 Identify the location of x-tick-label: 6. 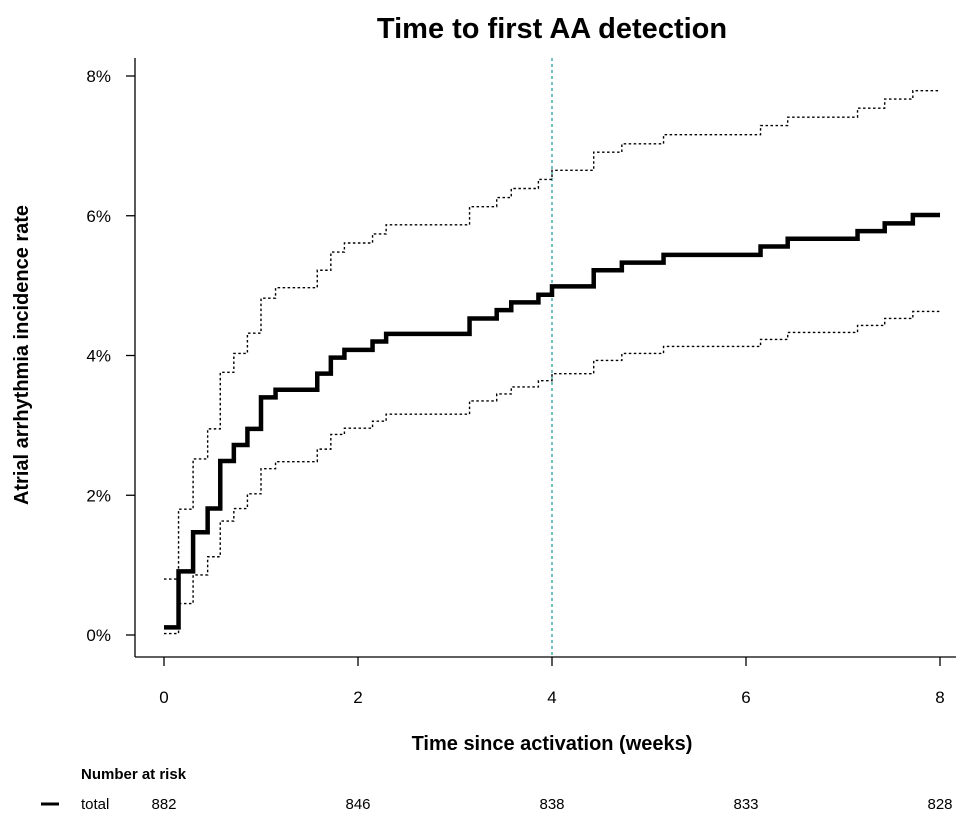
(745, 697).